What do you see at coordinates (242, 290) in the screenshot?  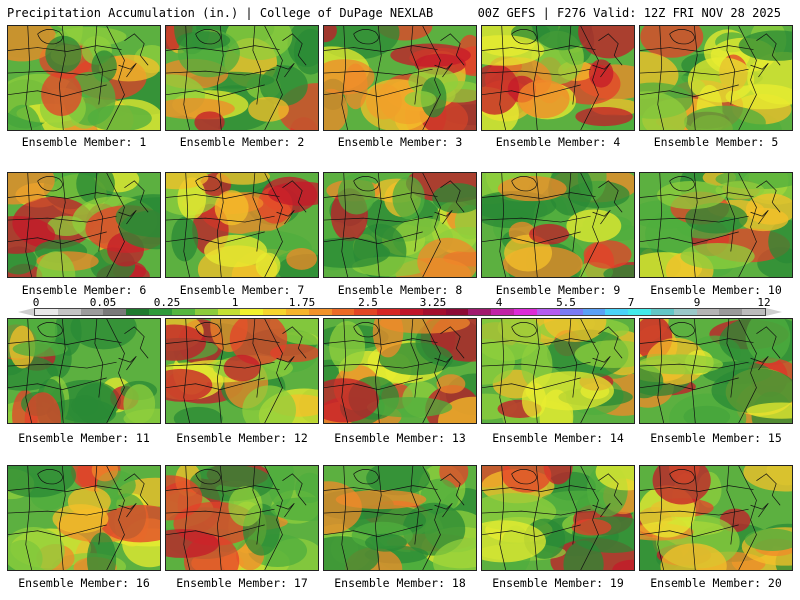 I see `member-caption: Ensemble Member: 7` at bounding box center [242, 290].